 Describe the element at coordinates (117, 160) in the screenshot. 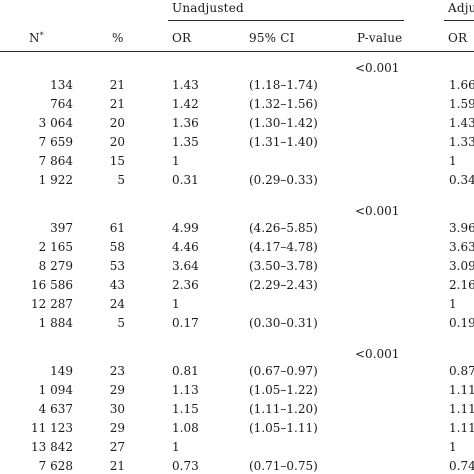

I see `percent-cell: 15` at that location.